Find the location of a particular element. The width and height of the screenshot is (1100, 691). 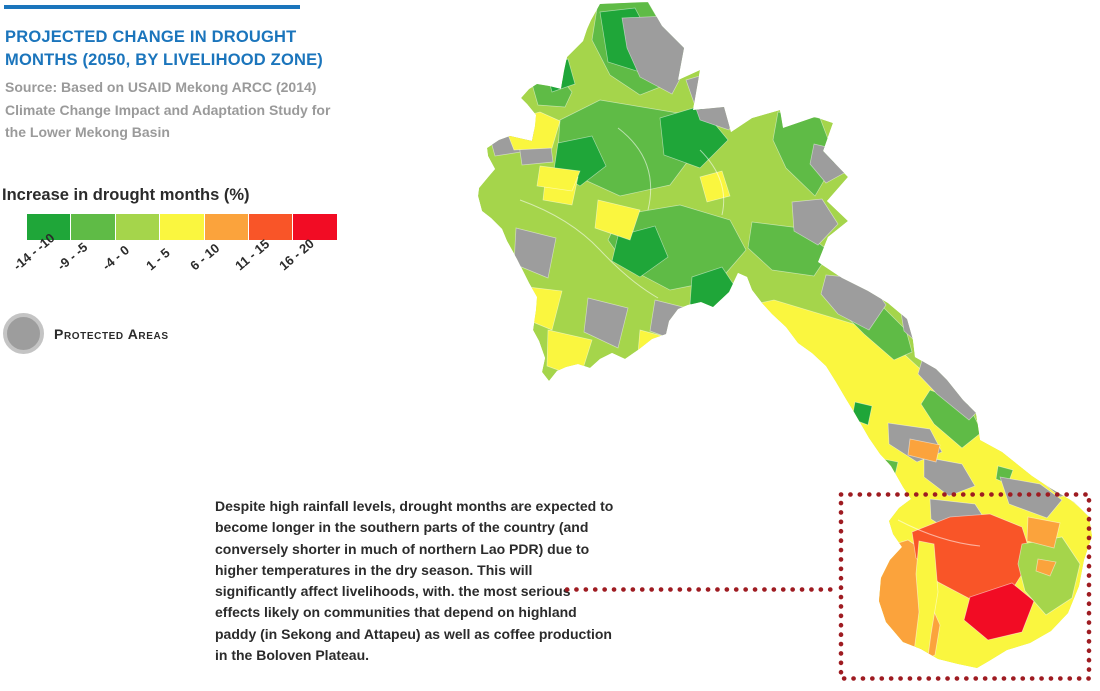

callout is located at coordinates (828, 586).